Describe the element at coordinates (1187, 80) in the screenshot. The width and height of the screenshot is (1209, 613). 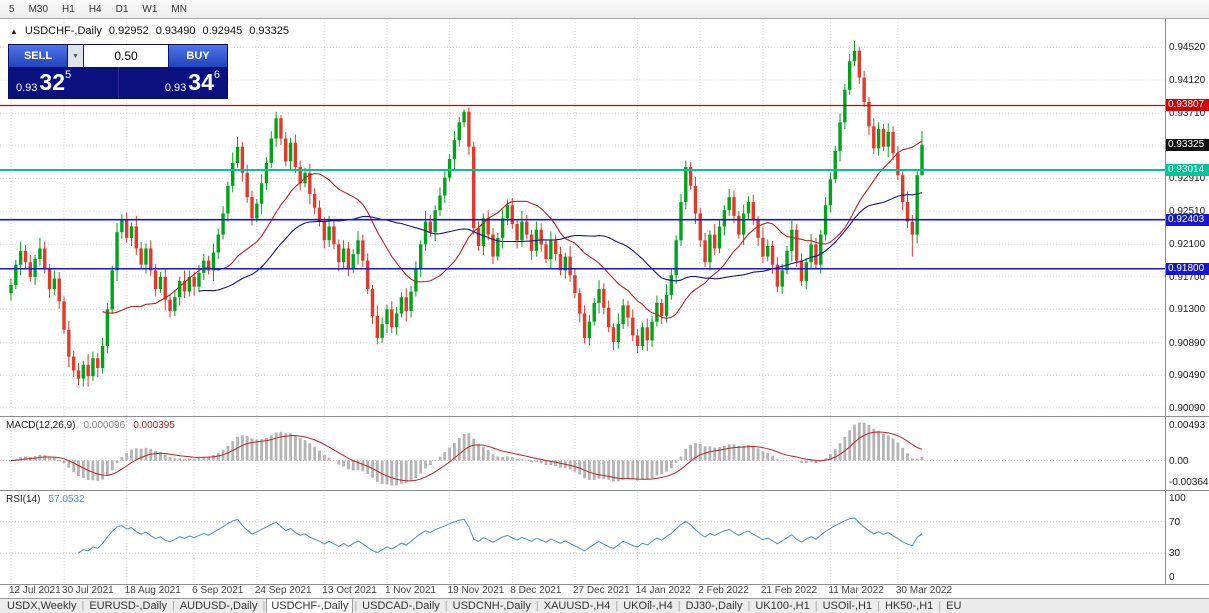
I see `price-axis-label: 0.94120` at that location.